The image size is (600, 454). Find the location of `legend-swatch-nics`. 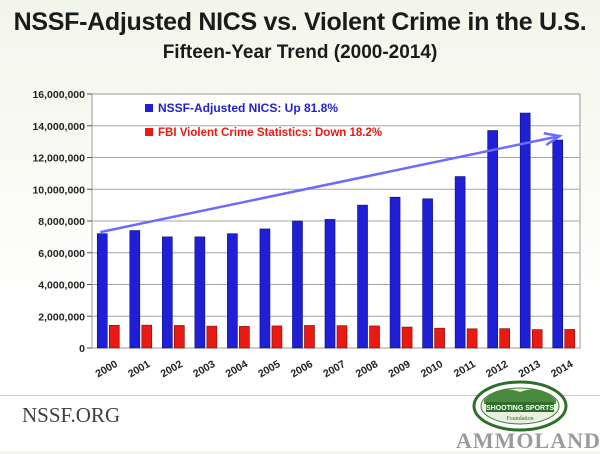

legend-swatch-nics is located at coordinates (149, 108).